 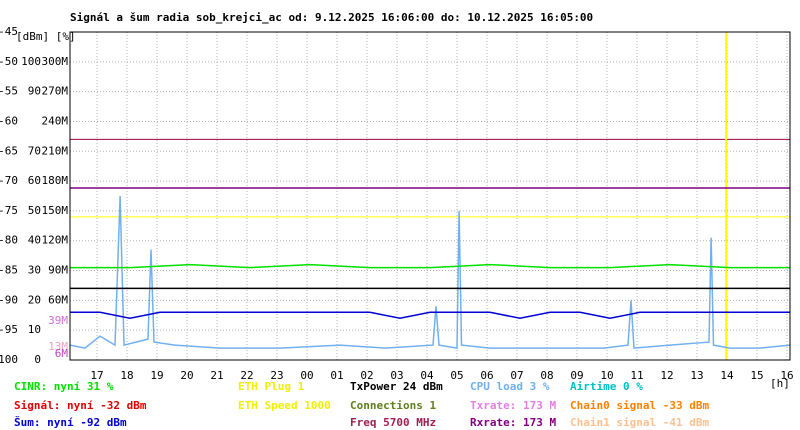 What do you see at coordinates (639, 405) in the screenshot?
I see `legend-entry: Chain0 signal -33 dBm` at bounding box center [639, 405].